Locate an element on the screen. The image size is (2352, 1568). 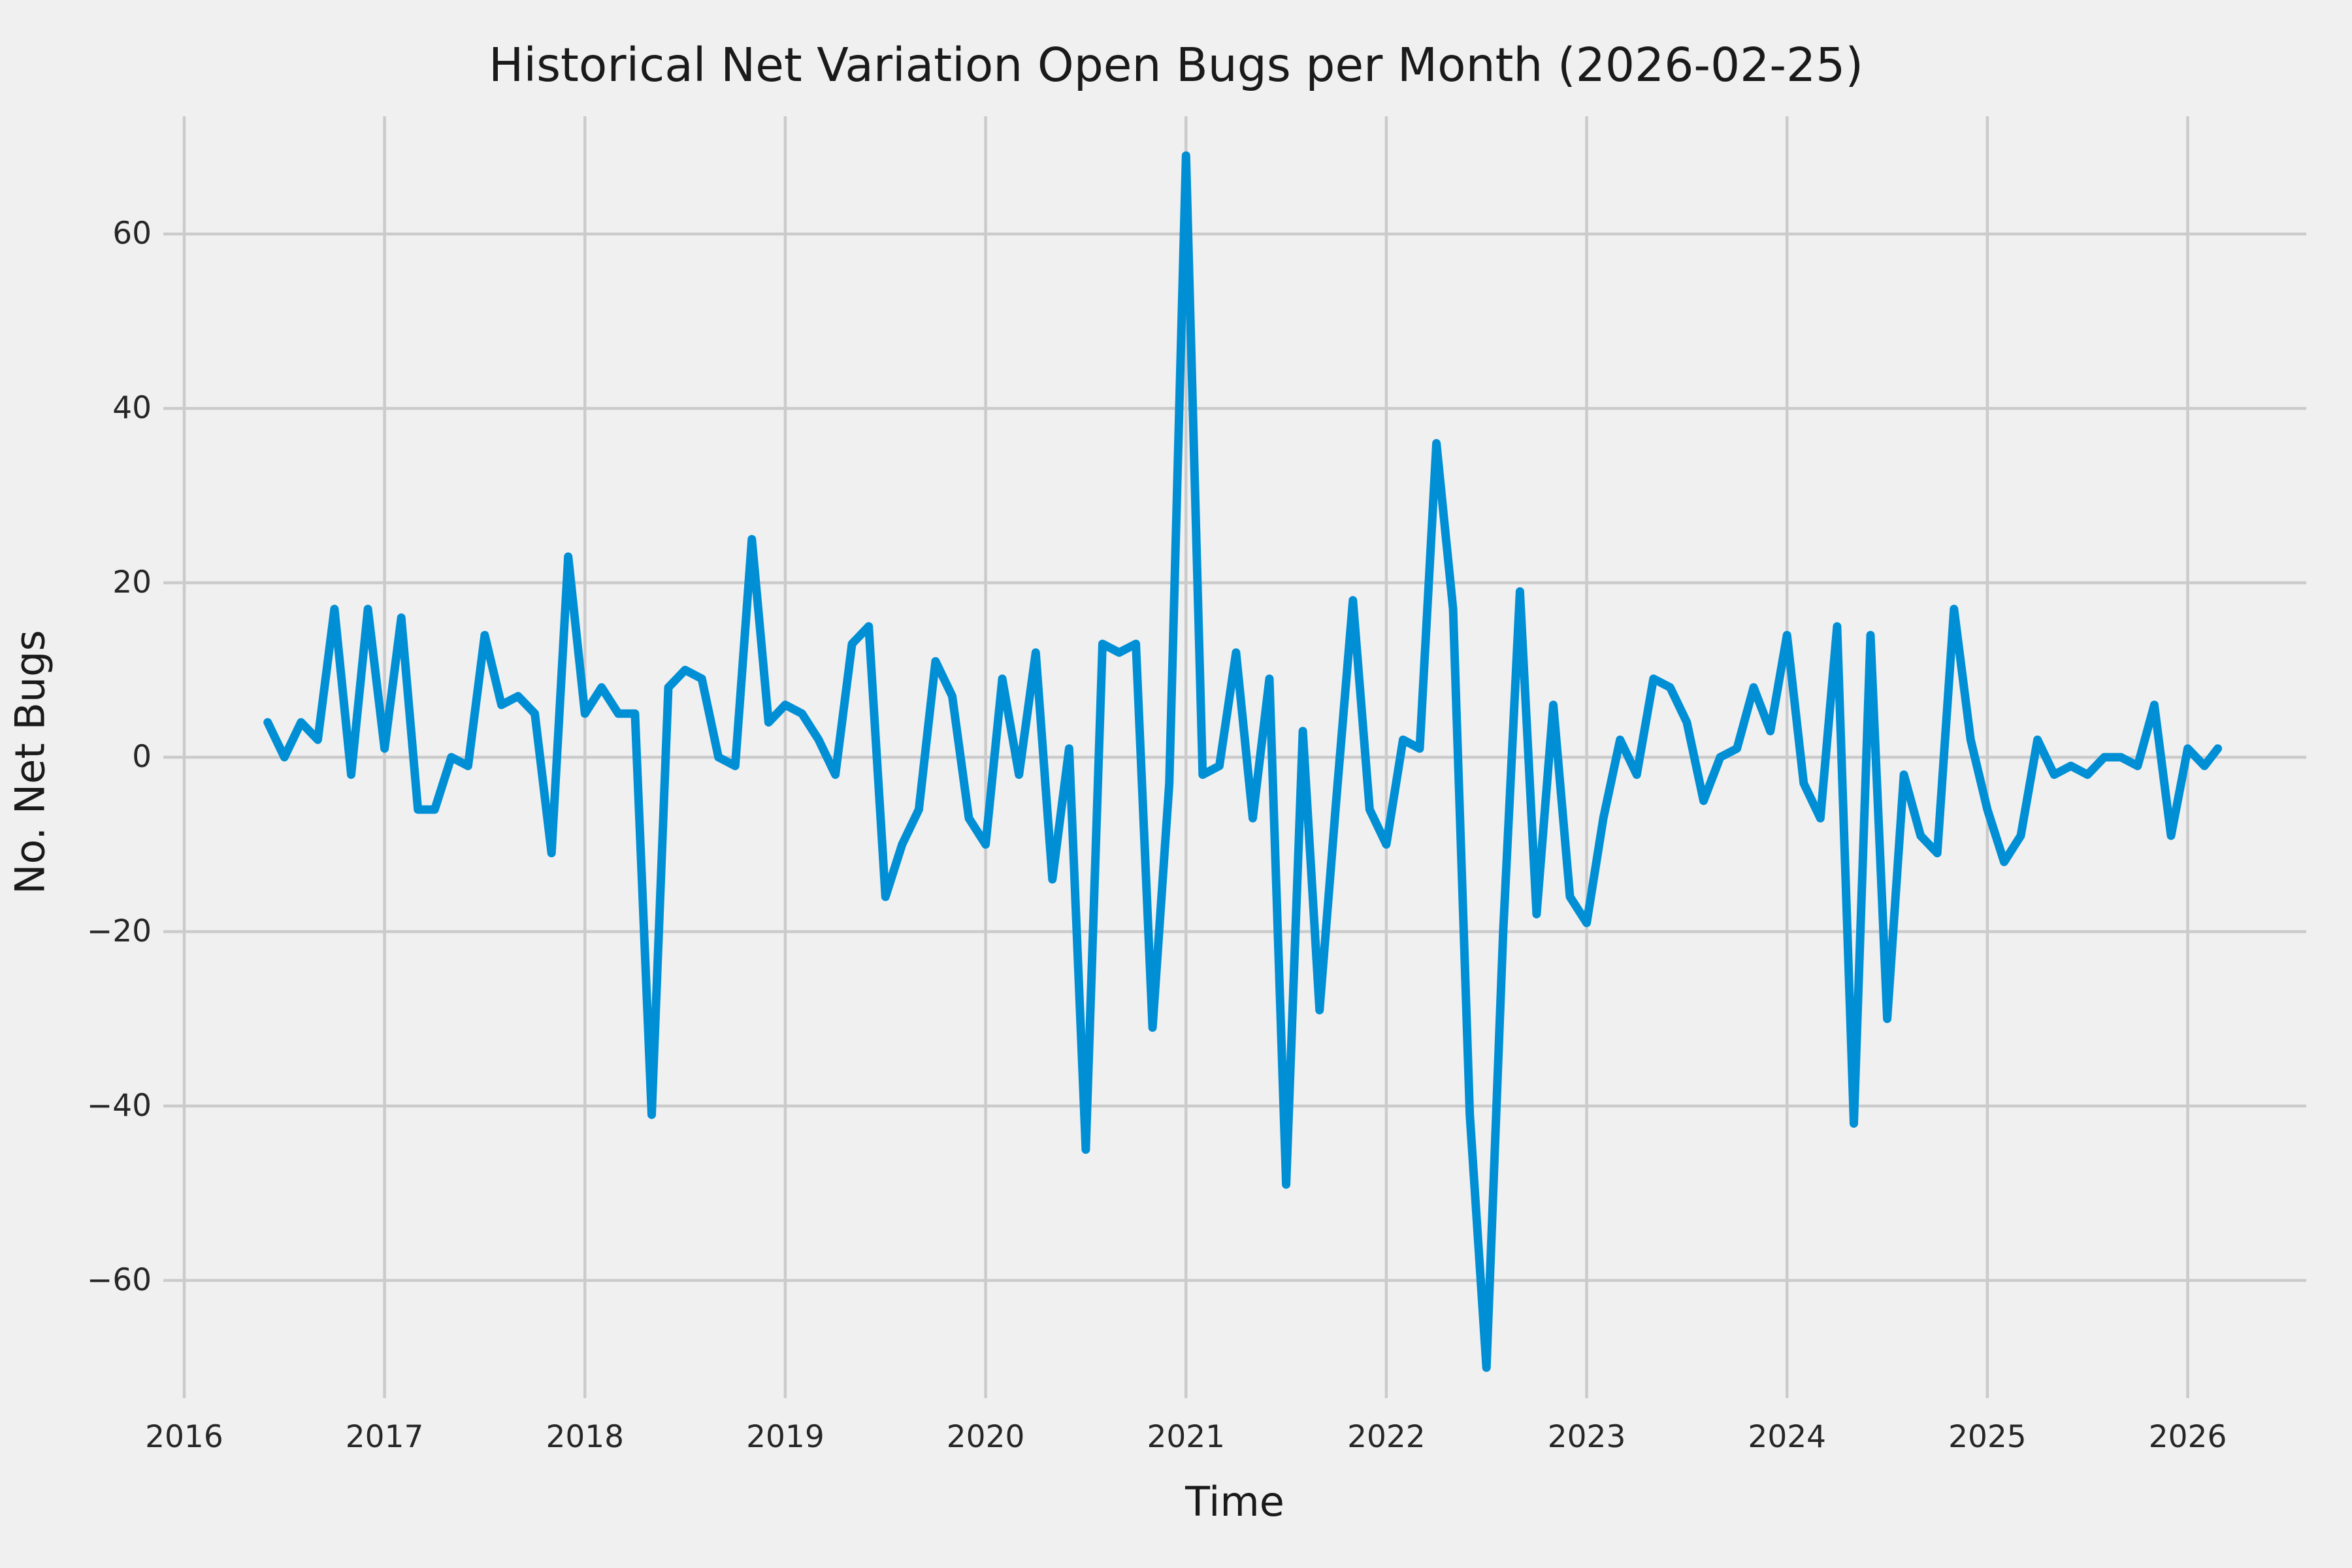
x-tick-label-2023: 2023 is located at coordinates (1586, 1437).